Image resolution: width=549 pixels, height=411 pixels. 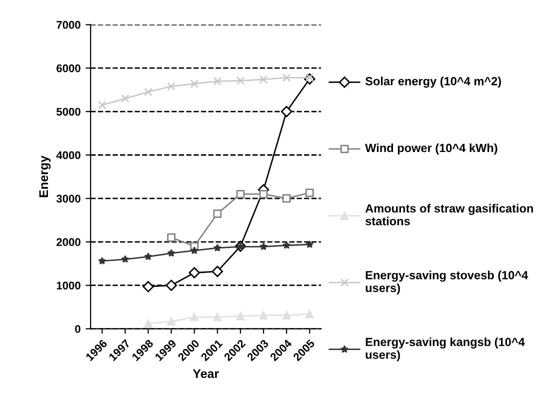 I want to click on y-tick-label: 4000, so click(x=68, y=155).